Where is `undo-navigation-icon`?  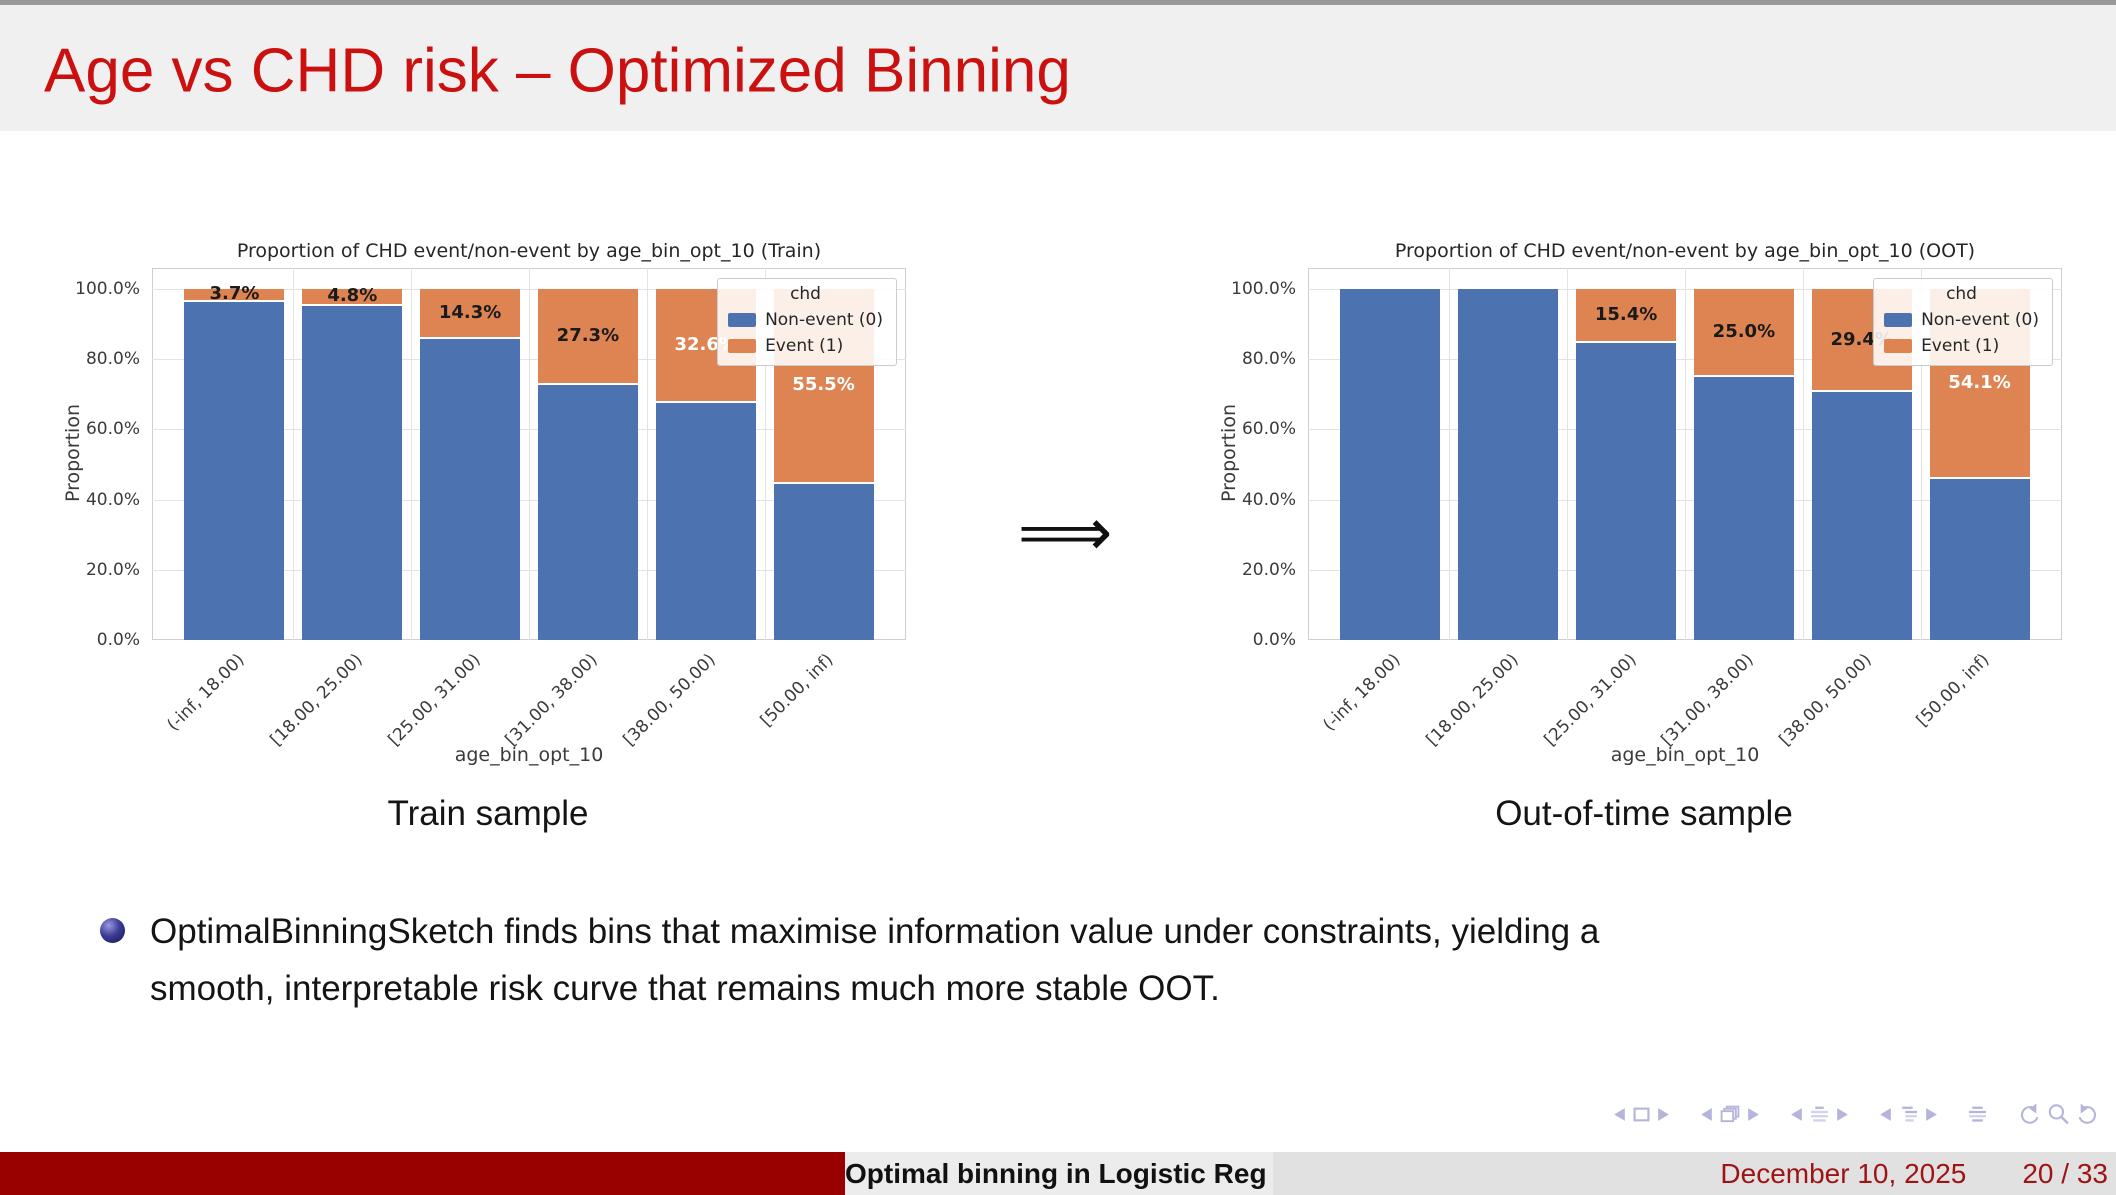
undo-navigation-icon is located at coordinates (2028, 1114).